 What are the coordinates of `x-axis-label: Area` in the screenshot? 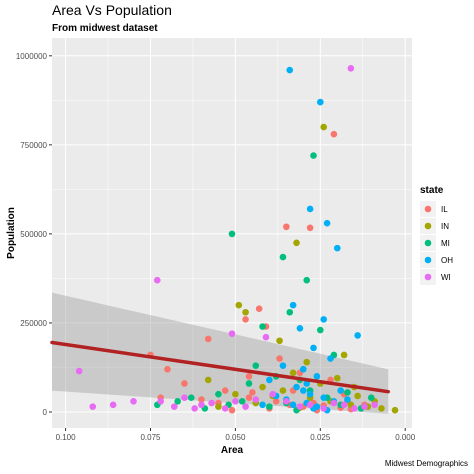 It's located at (232, 450).